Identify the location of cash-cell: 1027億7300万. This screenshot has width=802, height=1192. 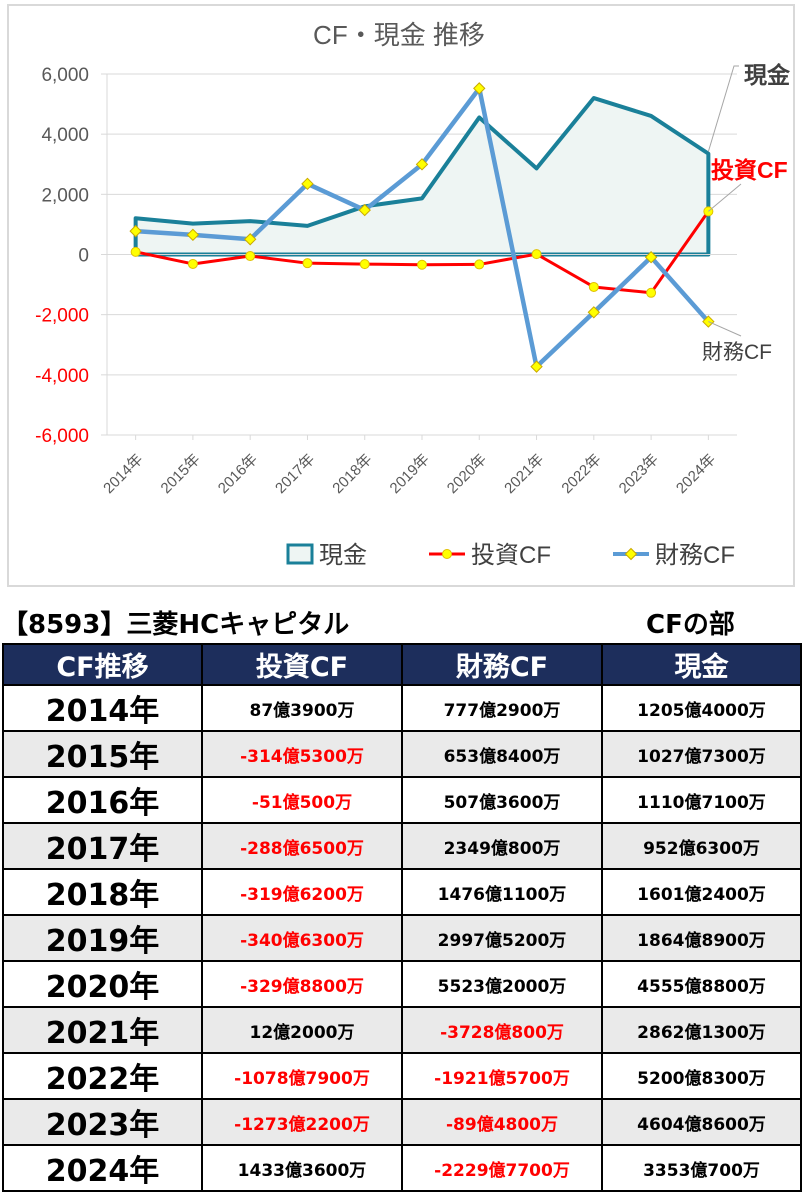
(701, 754).